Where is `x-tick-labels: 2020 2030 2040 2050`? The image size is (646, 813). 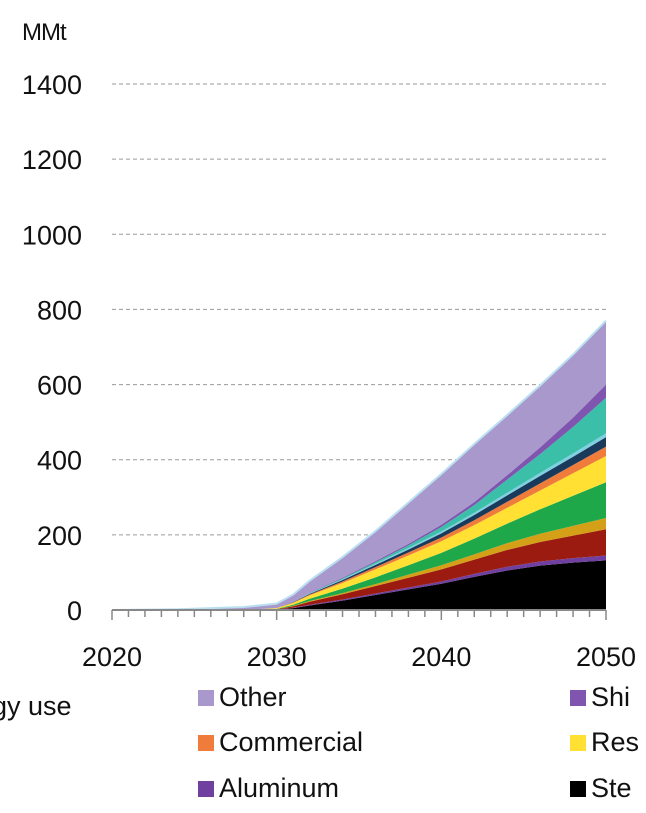
x-tick-labels: 2020 2030 2040 2050 is located at coordinates (359, 657).